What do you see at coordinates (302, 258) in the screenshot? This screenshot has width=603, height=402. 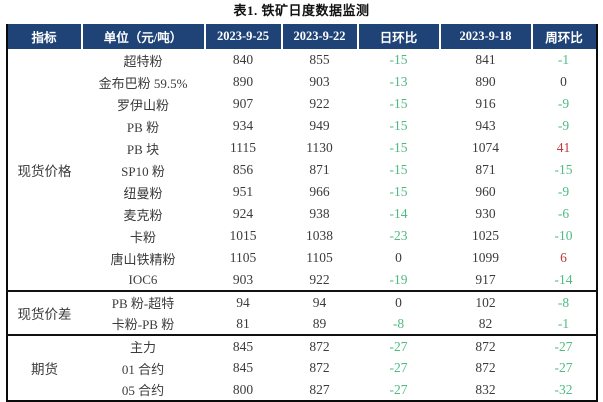 I see `table-row: 唐山铁精粉 1105 1105 0 1099 6` at bounding box center [302, 258].